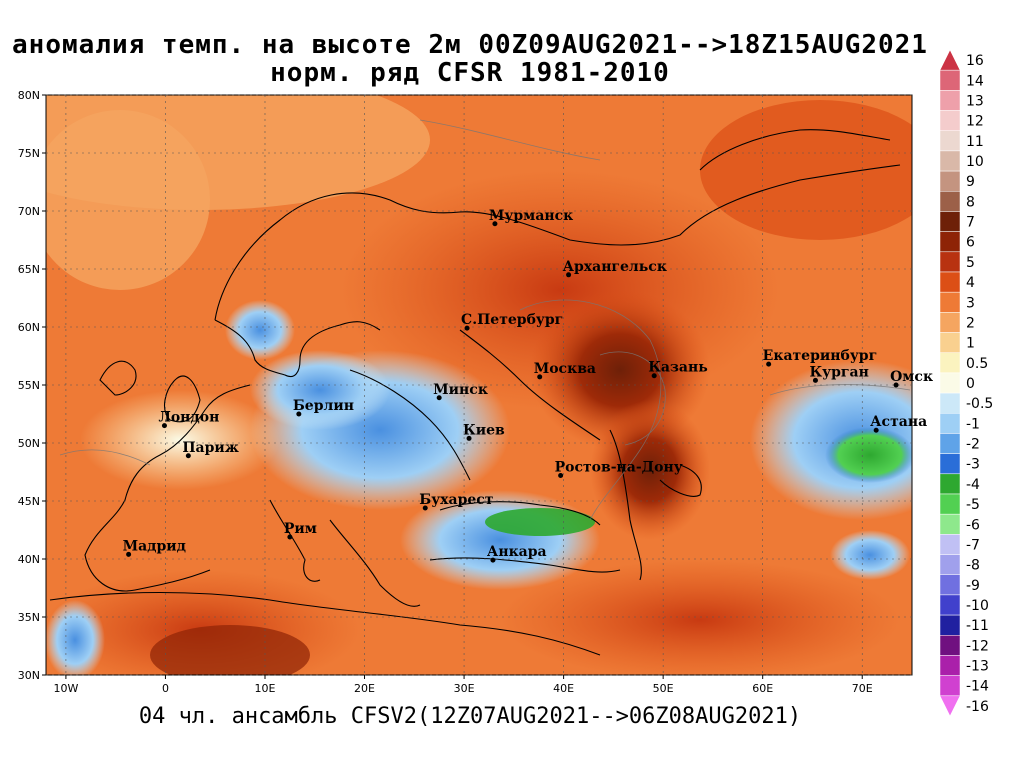 This screenshot has width=1024, height=768. Describe the element at coordinates (364, 688) in the screenshot. I see `lon-tick-label: 20E` at that location.